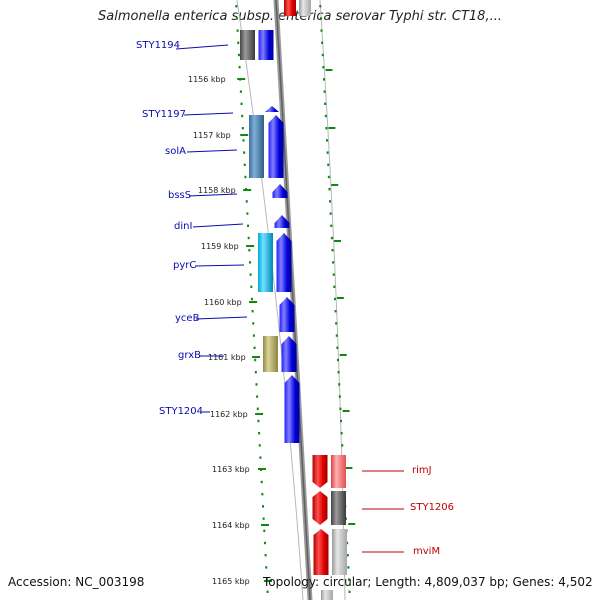 The image size is (600, 600). What do you see at coordinates (426, 551) in the screenshot?
I see `gene-label-mviM: mviM` at bounding box center [426, 551].